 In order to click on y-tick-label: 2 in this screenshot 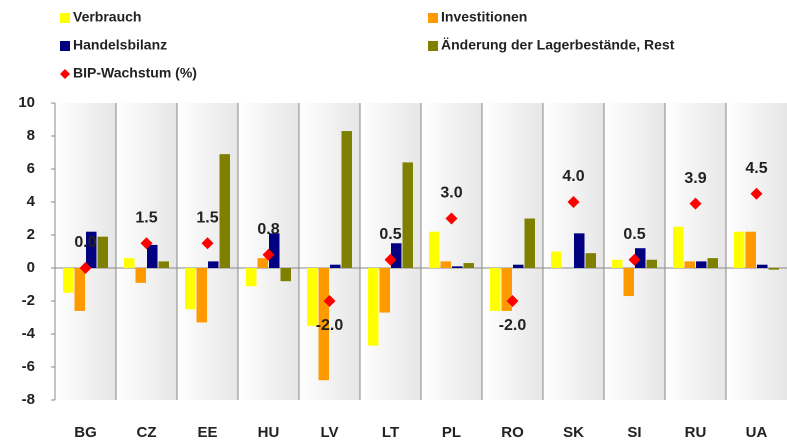, I will do `click(31, 234)`.